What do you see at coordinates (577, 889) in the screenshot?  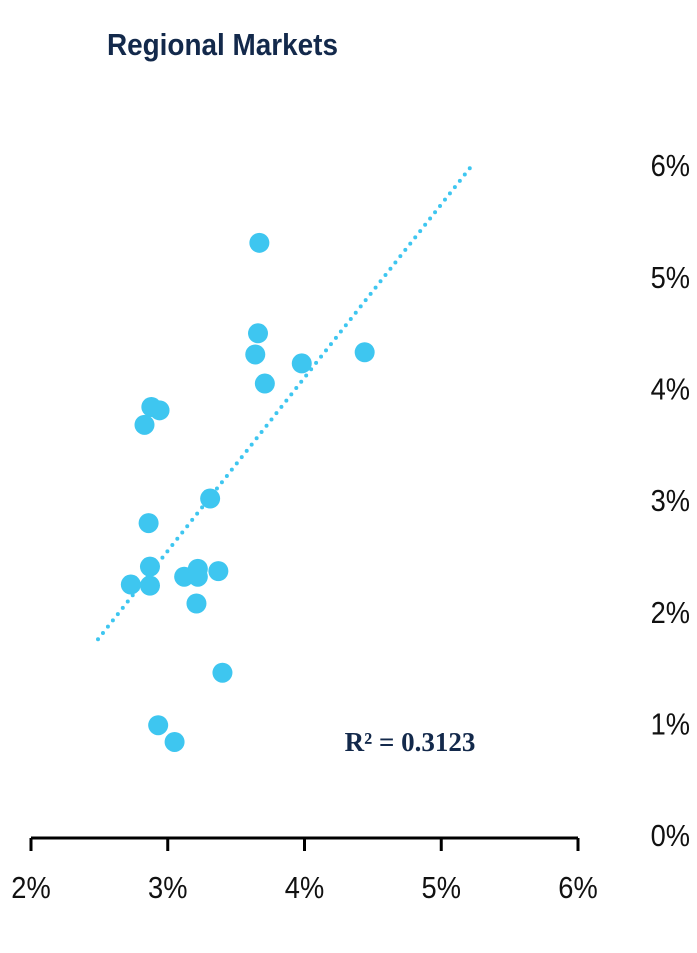 I see `x-tick-label: 6%` at bounding box center [577, 889].